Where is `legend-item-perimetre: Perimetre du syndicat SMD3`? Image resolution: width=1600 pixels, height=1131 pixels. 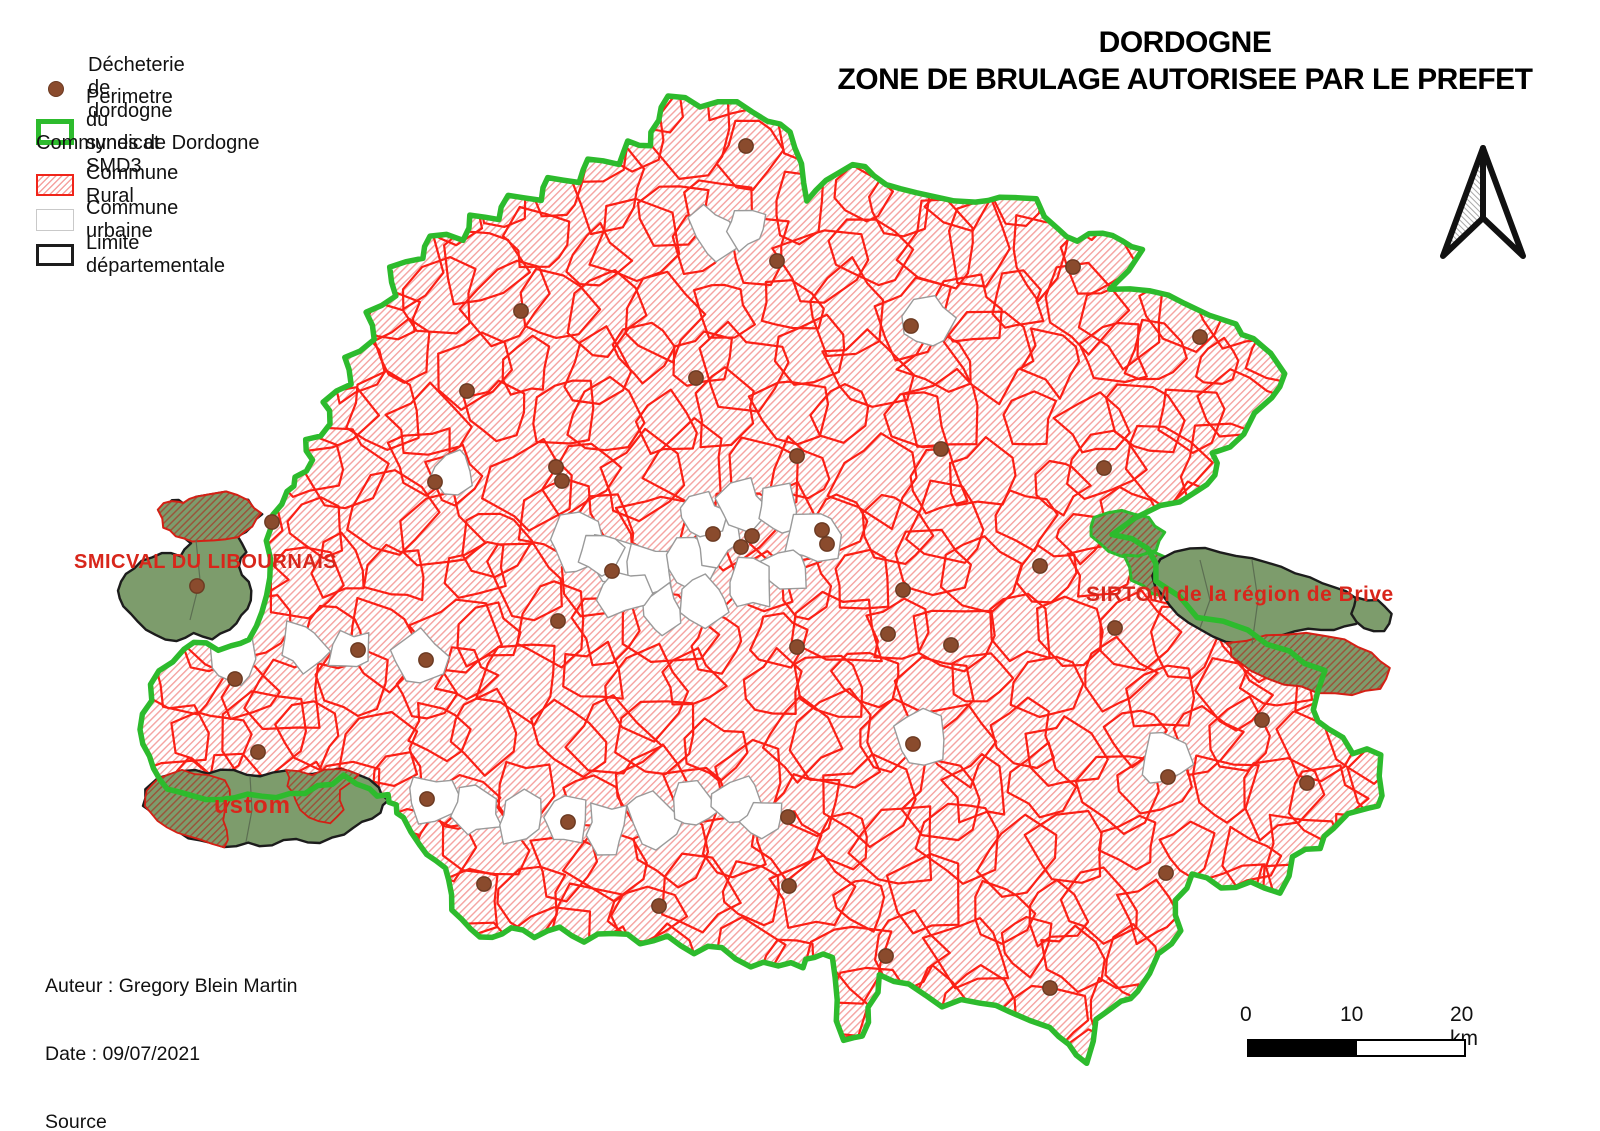
legend-item-perimetre: Perimetre du syndicat SMD3 is located at coordinates (104, 132).